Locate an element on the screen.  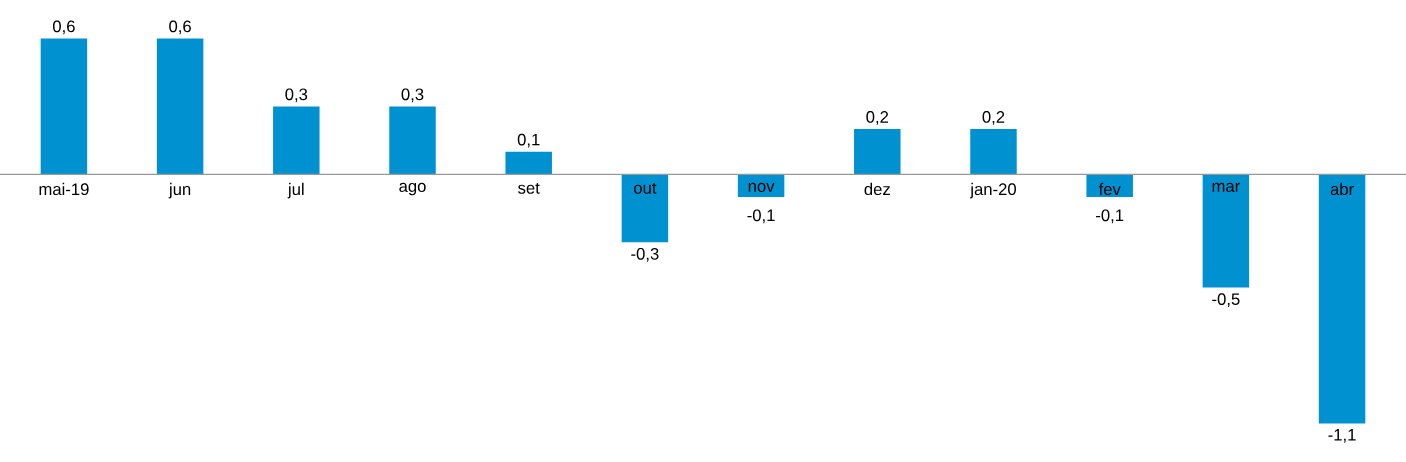
x-tick-label: dez is located at coordinates (877, 189).